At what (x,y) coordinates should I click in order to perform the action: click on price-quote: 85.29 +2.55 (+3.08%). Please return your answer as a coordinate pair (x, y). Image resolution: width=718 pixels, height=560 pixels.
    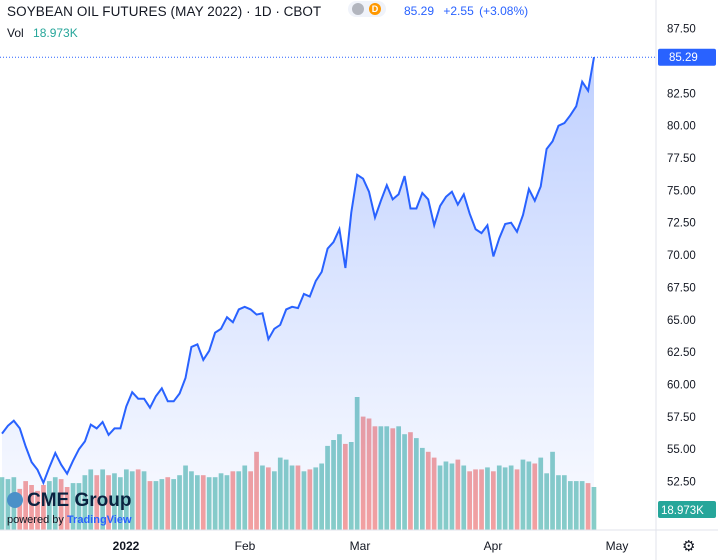
    Looking at the image, I should click on (466, 11).